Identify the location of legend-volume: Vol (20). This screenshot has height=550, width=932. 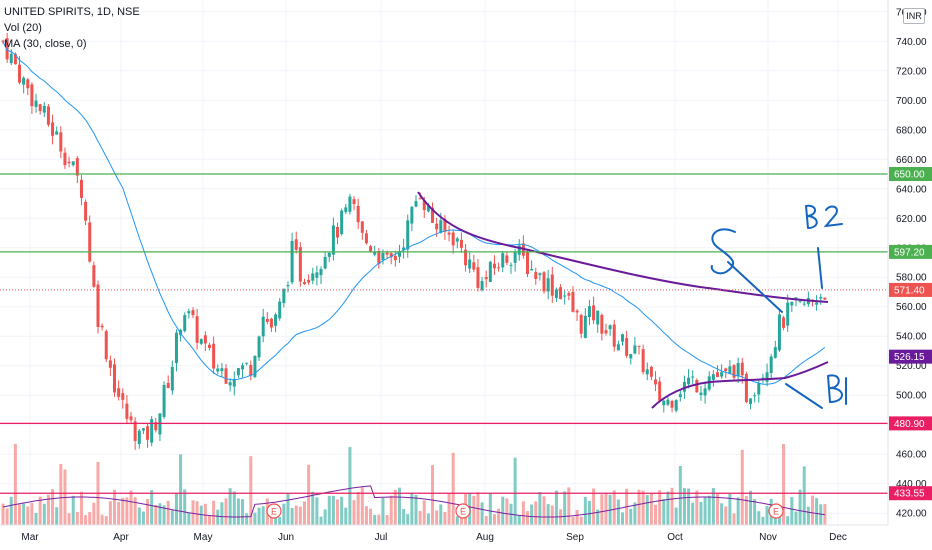
(23, 28).